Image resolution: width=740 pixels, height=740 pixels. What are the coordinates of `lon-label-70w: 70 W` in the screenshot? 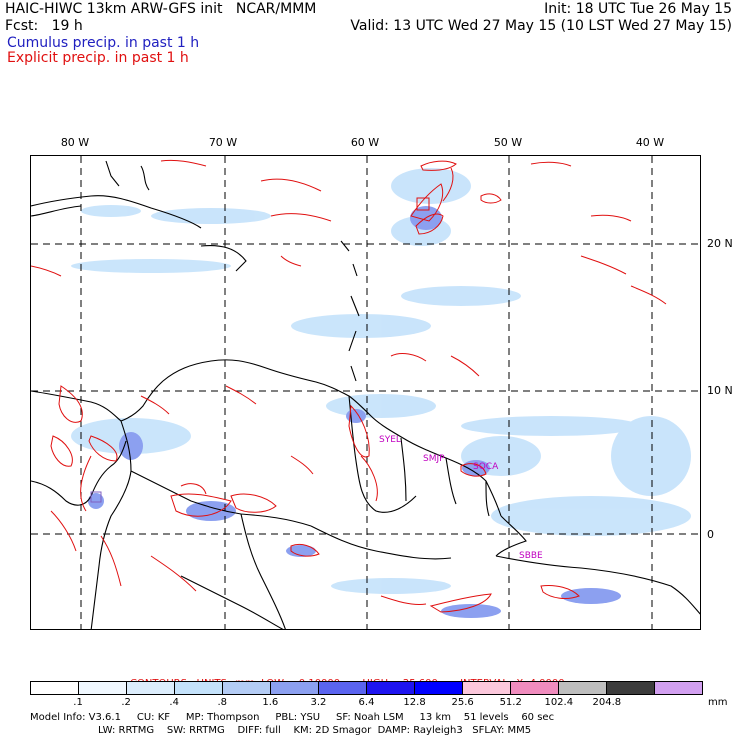 It's located at (223, 142).